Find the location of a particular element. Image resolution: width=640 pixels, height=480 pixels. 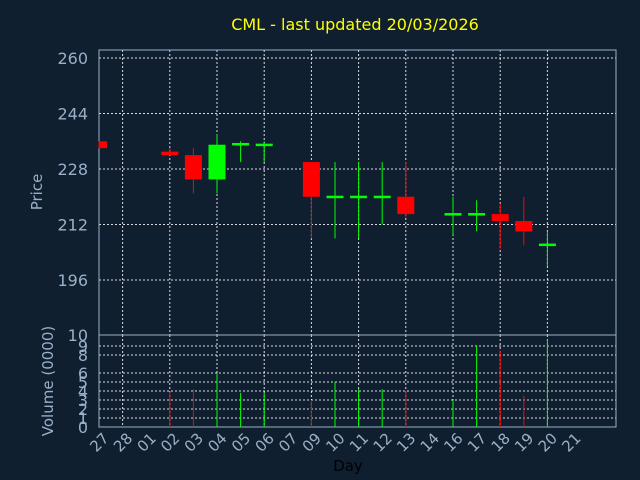

day-tick-label: 02 is located at coordinates (170, 442).